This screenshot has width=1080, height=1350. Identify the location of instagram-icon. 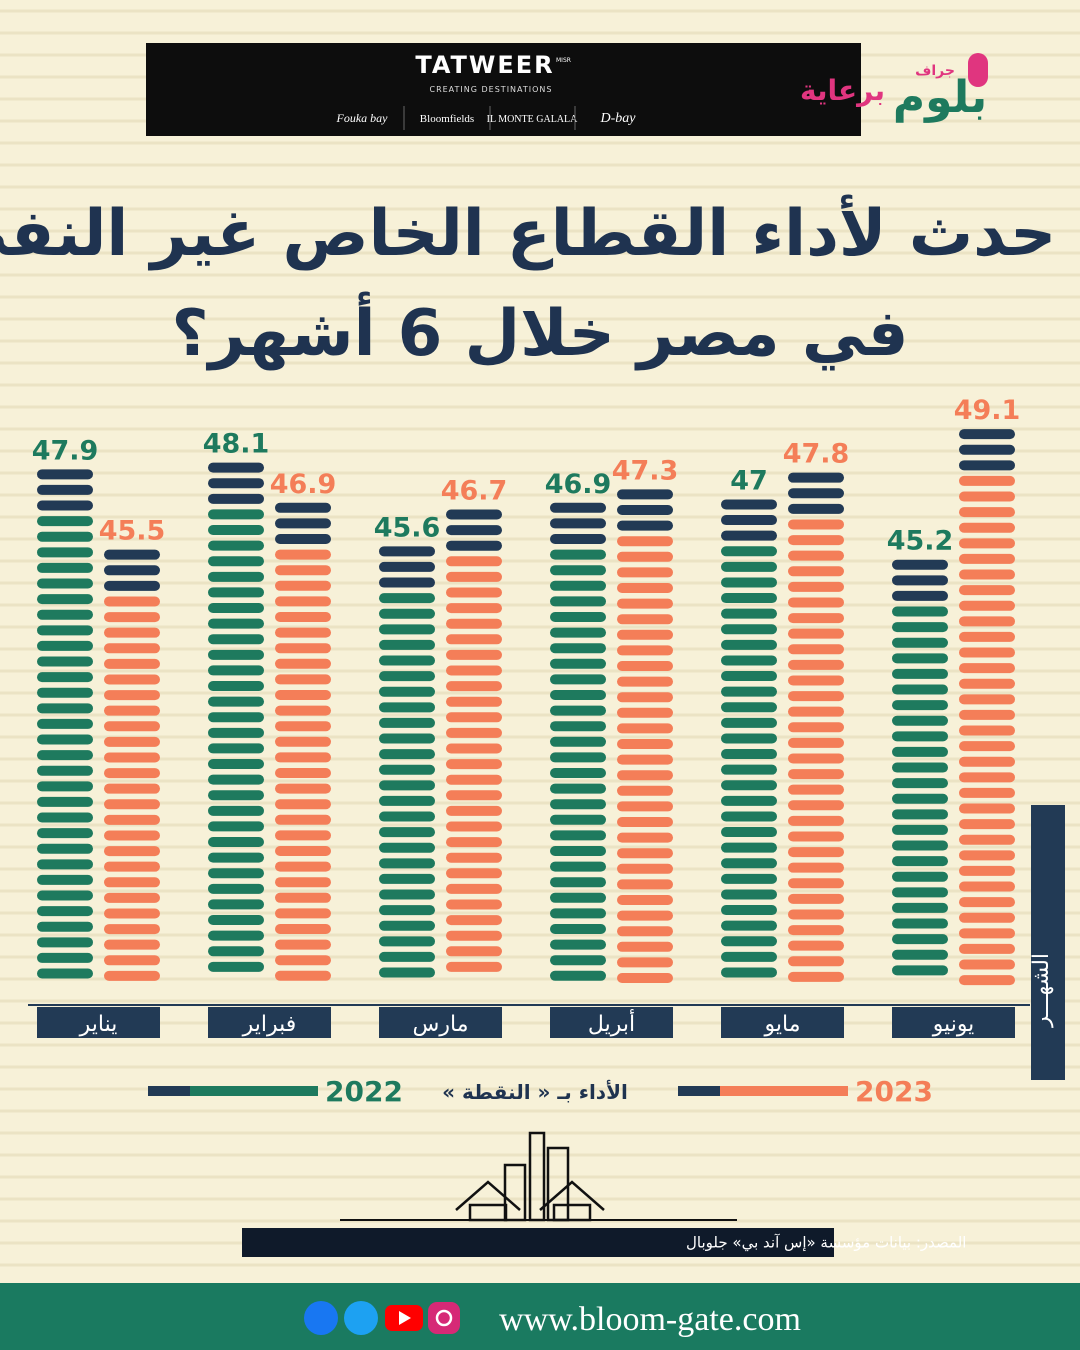
(444, 1318).